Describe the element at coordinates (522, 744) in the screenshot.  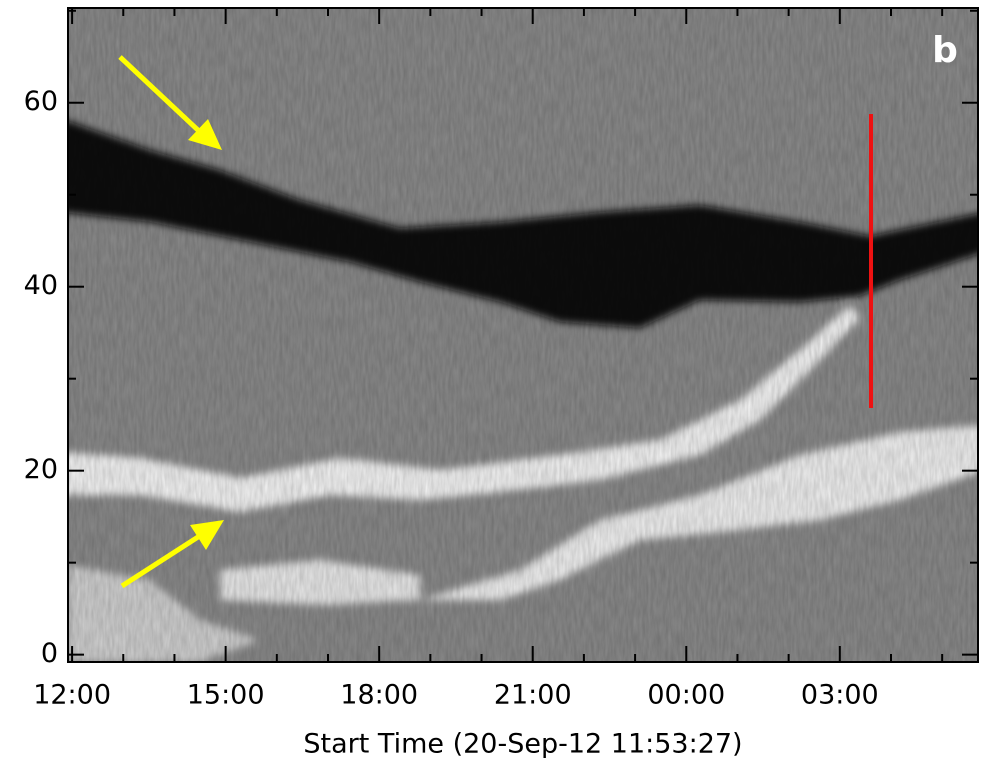
I see `x-axis-label: Start Time (20-Sep-12 11:53:27)` at that location.